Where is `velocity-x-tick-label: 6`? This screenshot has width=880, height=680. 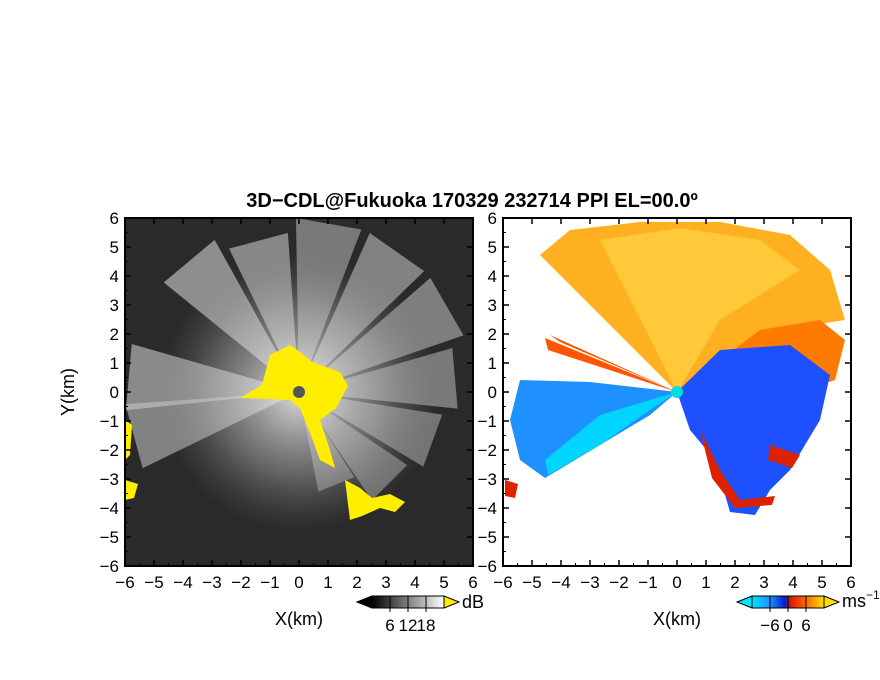
velocity-x-tick-label: 6 is located at coordinates (850, 582).